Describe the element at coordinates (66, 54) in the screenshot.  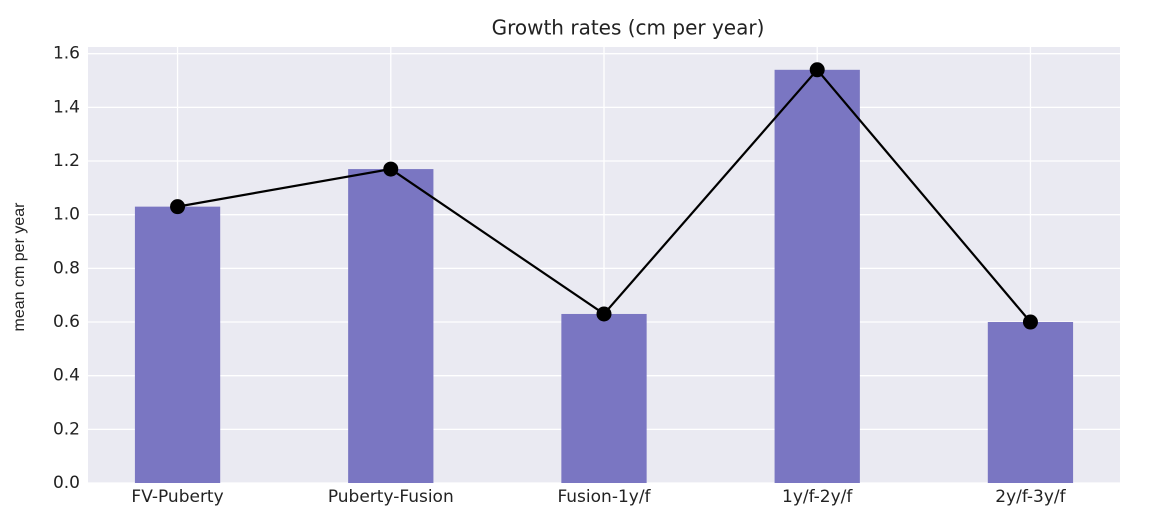
I see `y-tick-label: 1.6` at that location.